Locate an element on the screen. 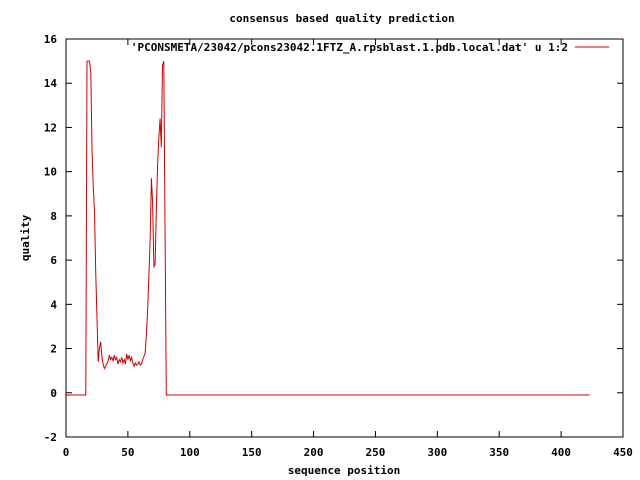 The height and width of the screenshot is (480, 640). x-tick-label: 350 is located at coordinates (499, 452).